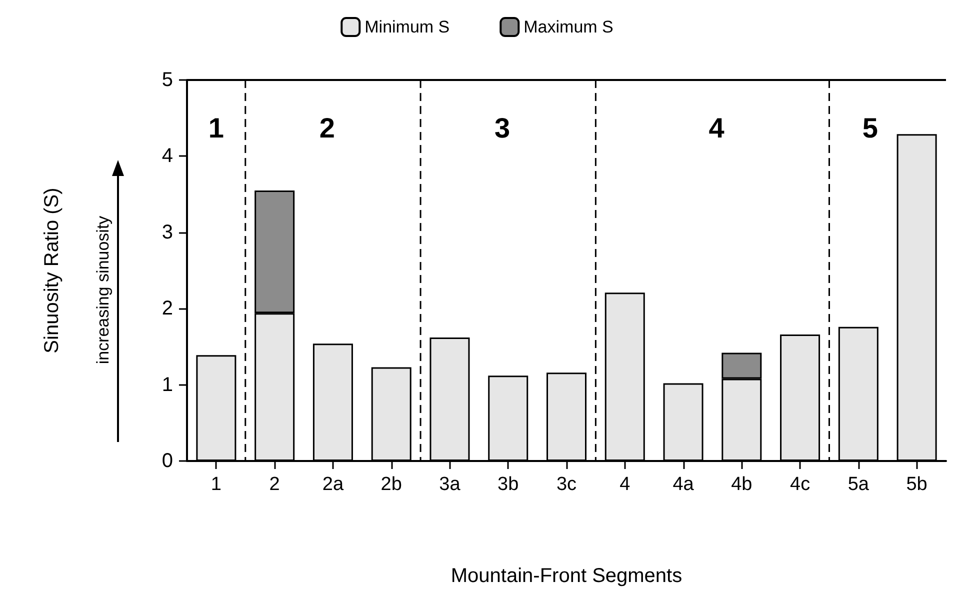 This screenshot has height=593, width=954. What do you see at coordinates (216, 484) in the screenshot?
I see `x-tick-label: 1` at bounding box center [216, 484].